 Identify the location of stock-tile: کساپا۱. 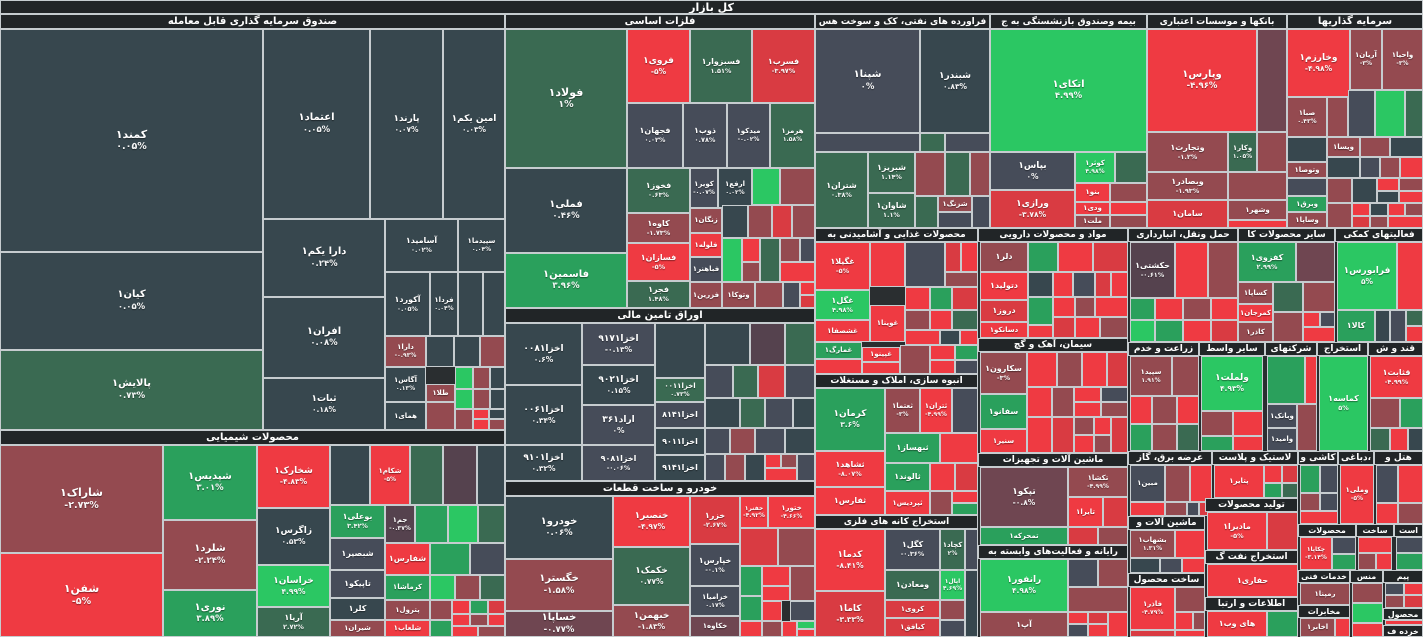
(1255, 293).